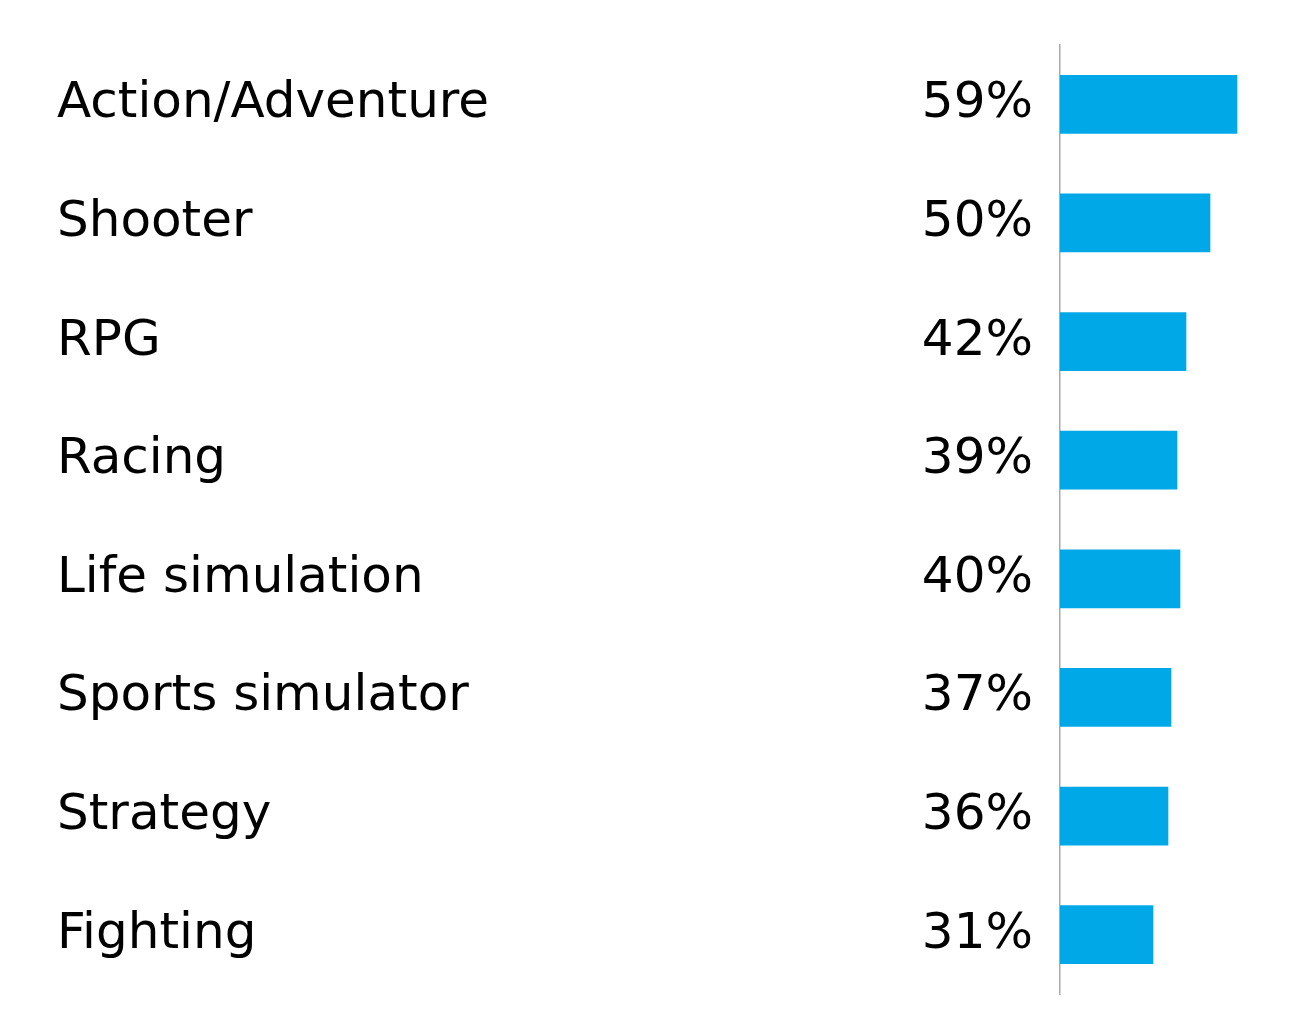 The width and height of the screenshot is (1293, 1024). Describe the element at coordinates (977, 337) in the screenshot. I see `data-label: 42%` at that location.